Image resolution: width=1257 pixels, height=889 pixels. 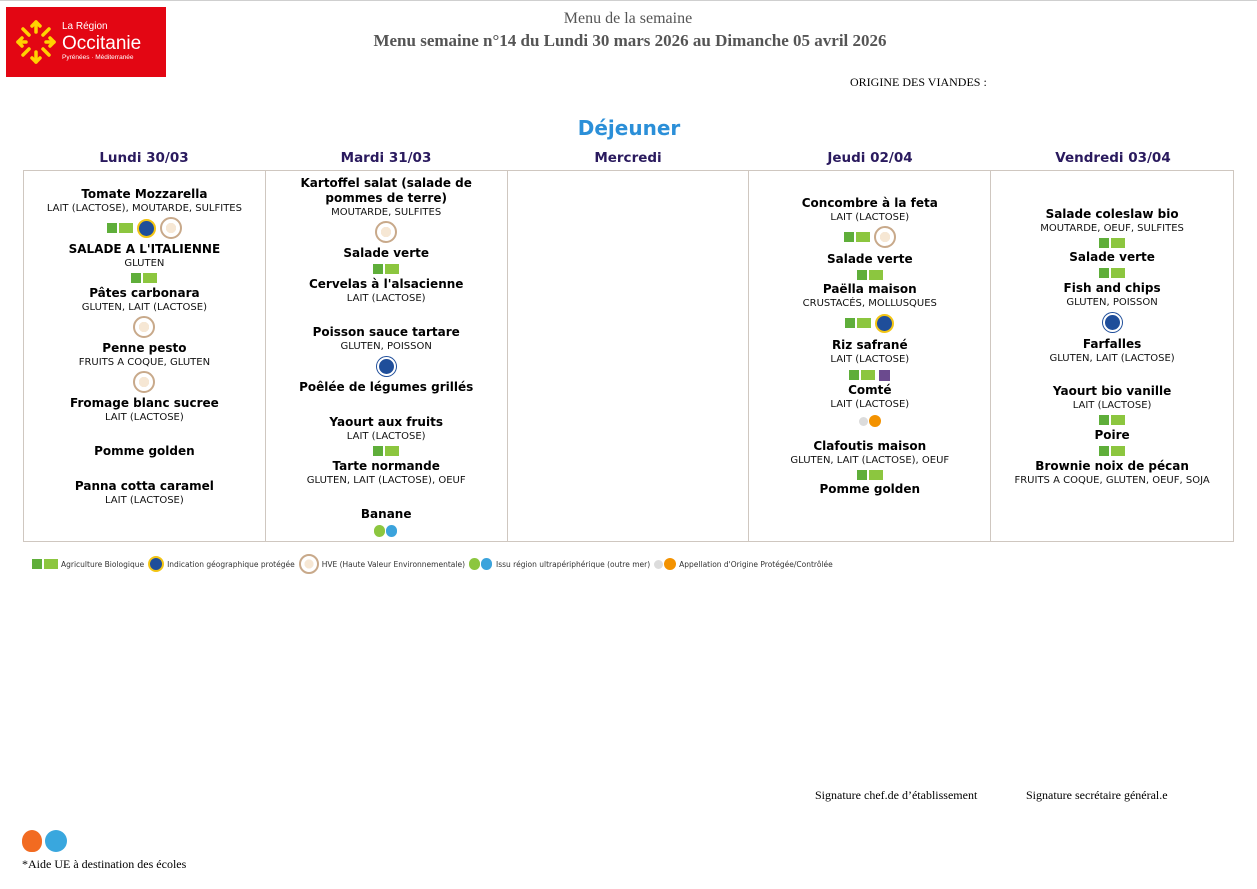 I want to click on footnote: *Aide UE à destination des écoles, so click(x=104, y=864).